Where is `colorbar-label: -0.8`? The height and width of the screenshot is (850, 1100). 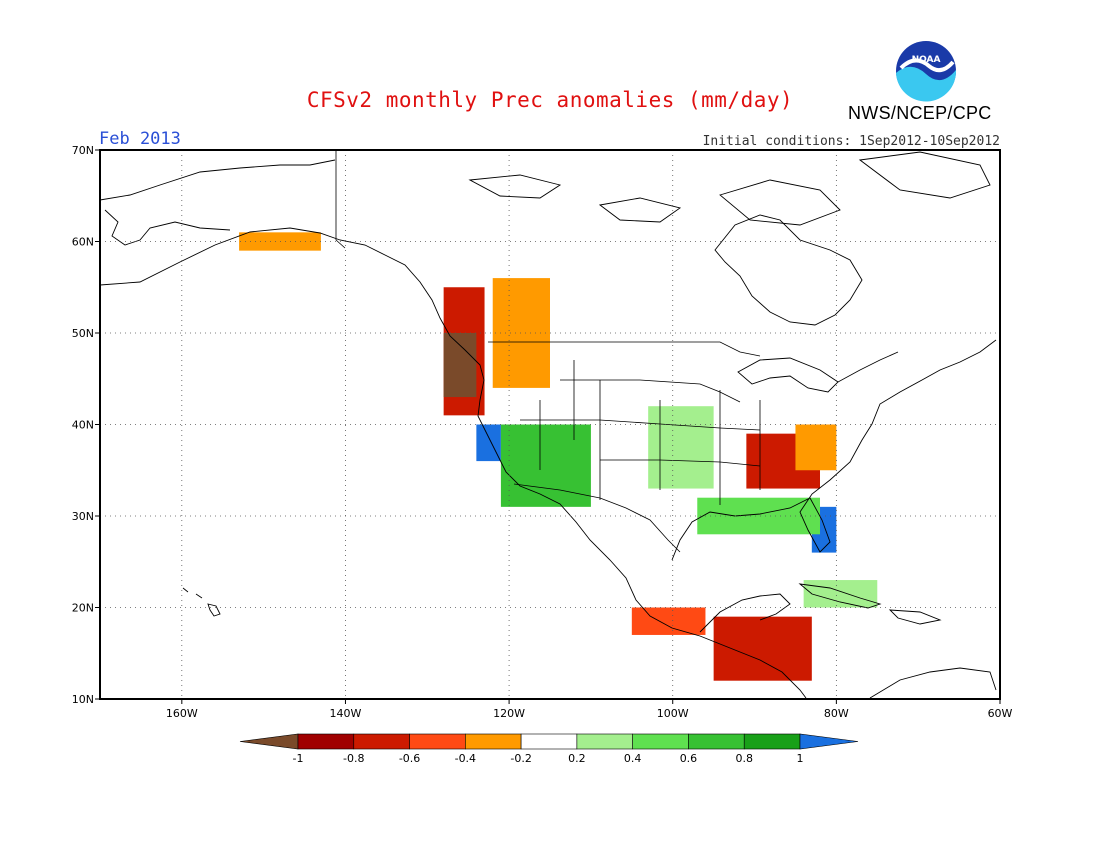 colorbar-label: -0.8 is located at coordinates (353, 758).